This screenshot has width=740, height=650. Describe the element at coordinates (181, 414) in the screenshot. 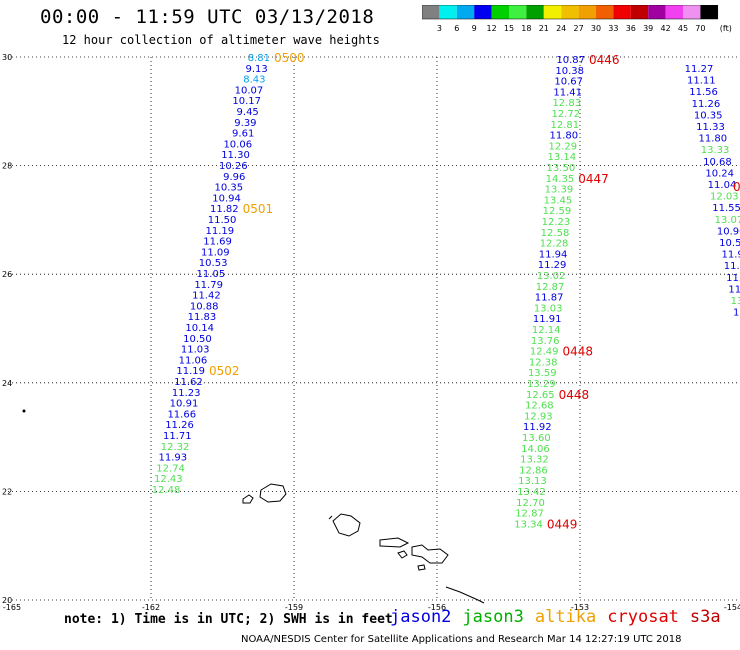

I see `swh-value: 11.66` at that location.